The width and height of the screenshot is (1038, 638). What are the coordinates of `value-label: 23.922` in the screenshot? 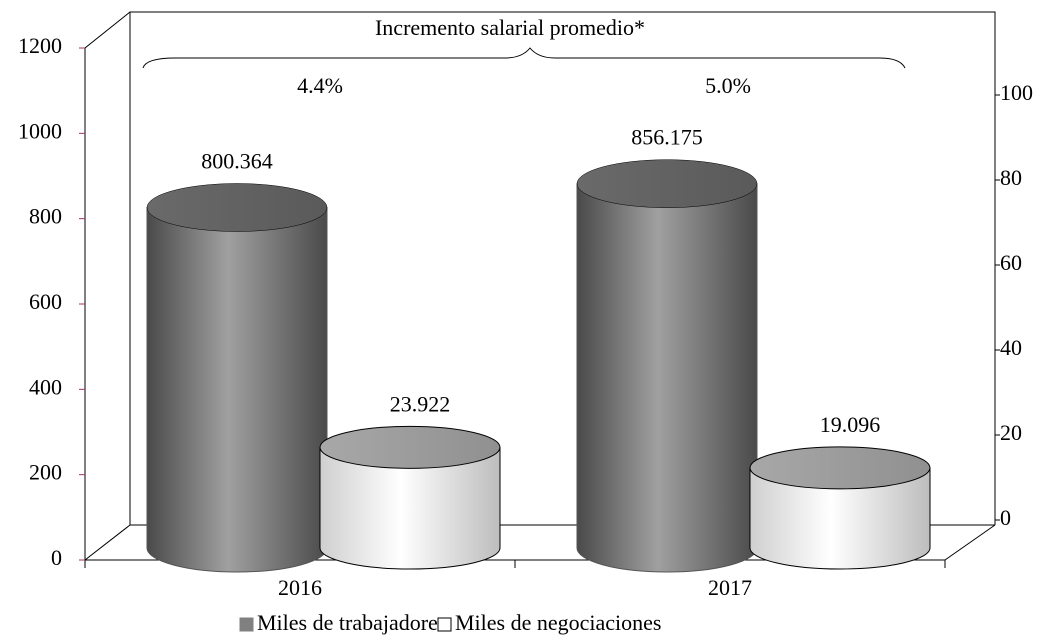 It's located at (420, 403).